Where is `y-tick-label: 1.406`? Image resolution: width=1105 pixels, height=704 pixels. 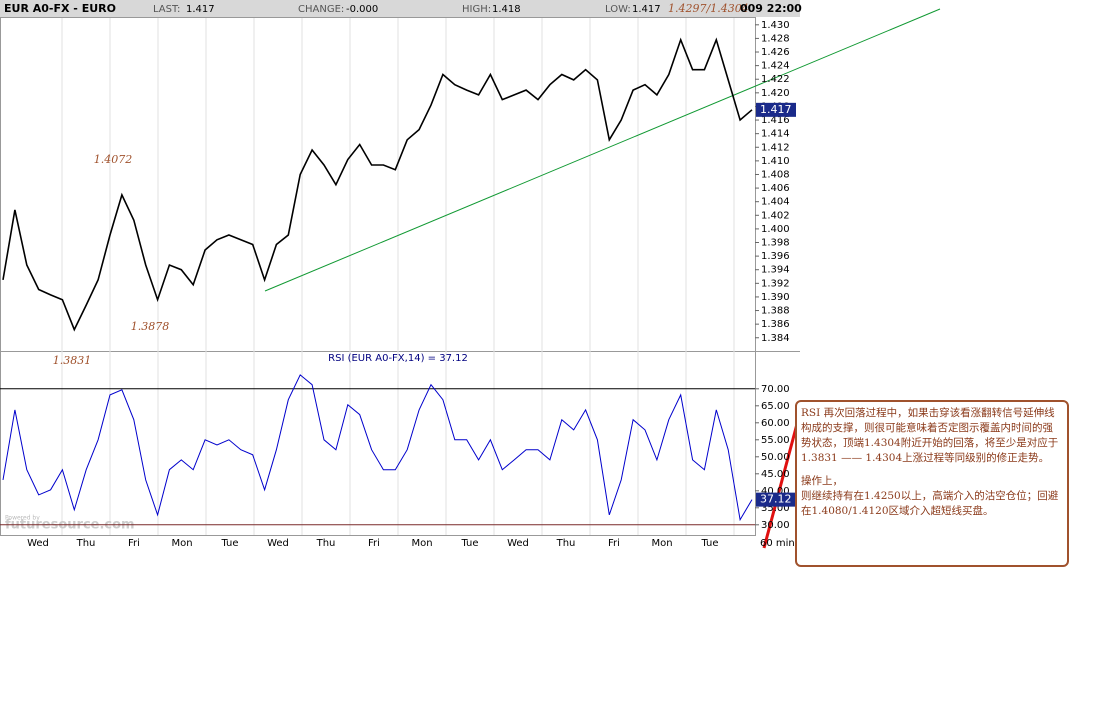 y-tick-label: 1.406 is located at coordinates (775, 188).